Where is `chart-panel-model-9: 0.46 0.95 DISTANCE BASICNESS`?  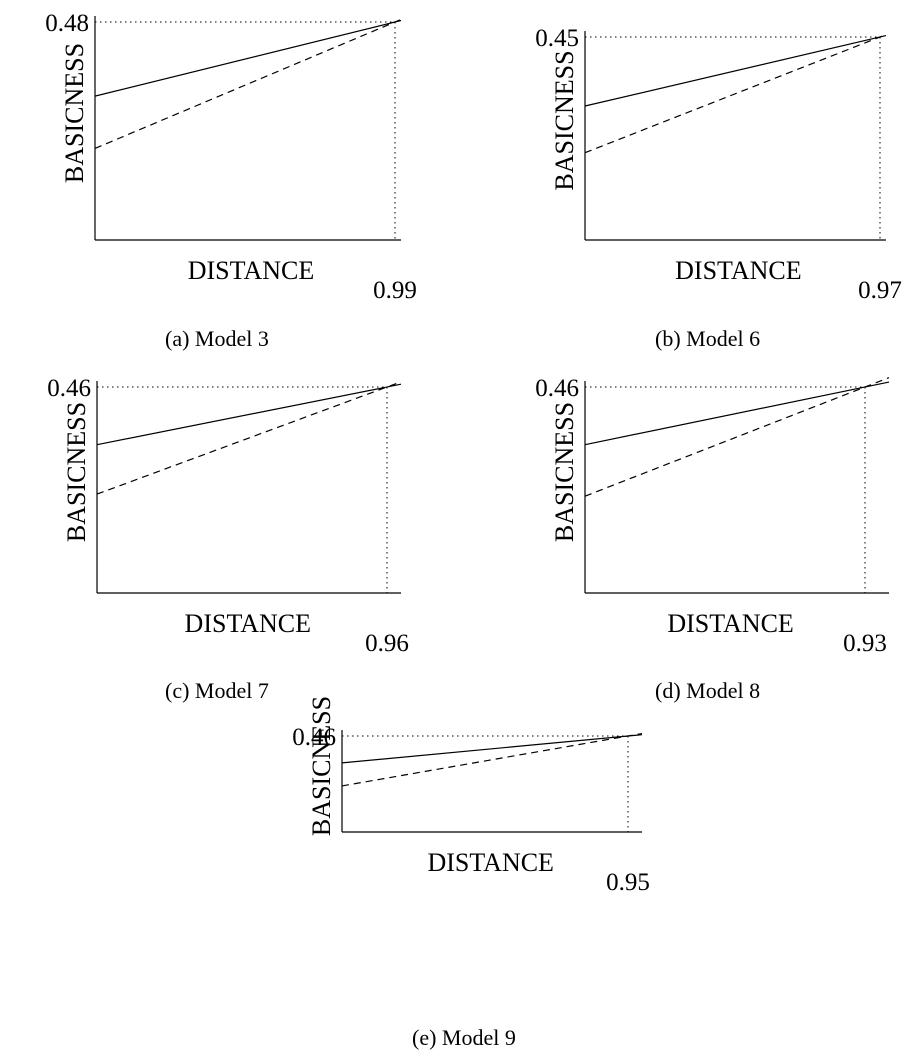 chart-panel-model-9: 0.46 0.95 DISTANCE BASICNESS is located at coordinates (471, 796).